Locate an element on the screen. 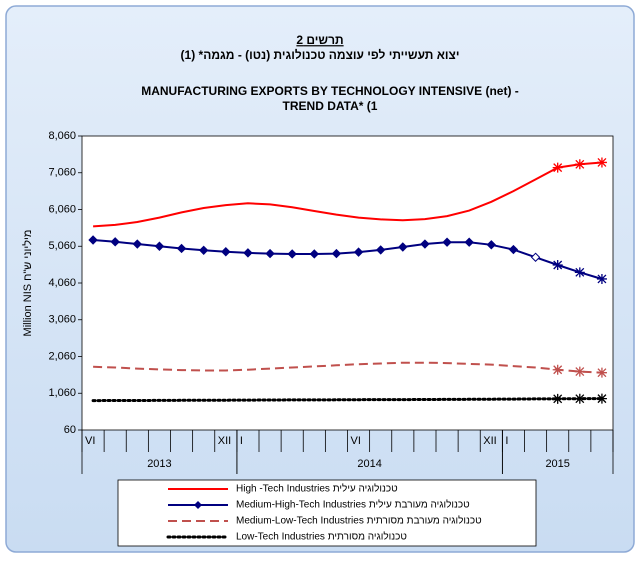 Image resolution: width=640 pixels, height=563 pixels. chart-title: תרשים 2 is located at coordinates (319, 40).